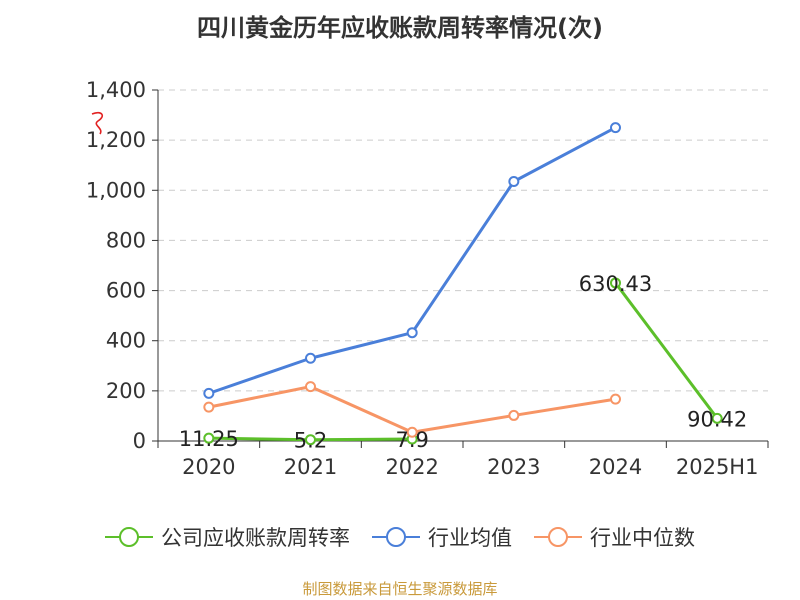 Image resolution: width=800 pixels, height=600 pixels. Describe the element at coordinates (126, 291) in the screenshot. I see `y-tick-label: 600` at that location.